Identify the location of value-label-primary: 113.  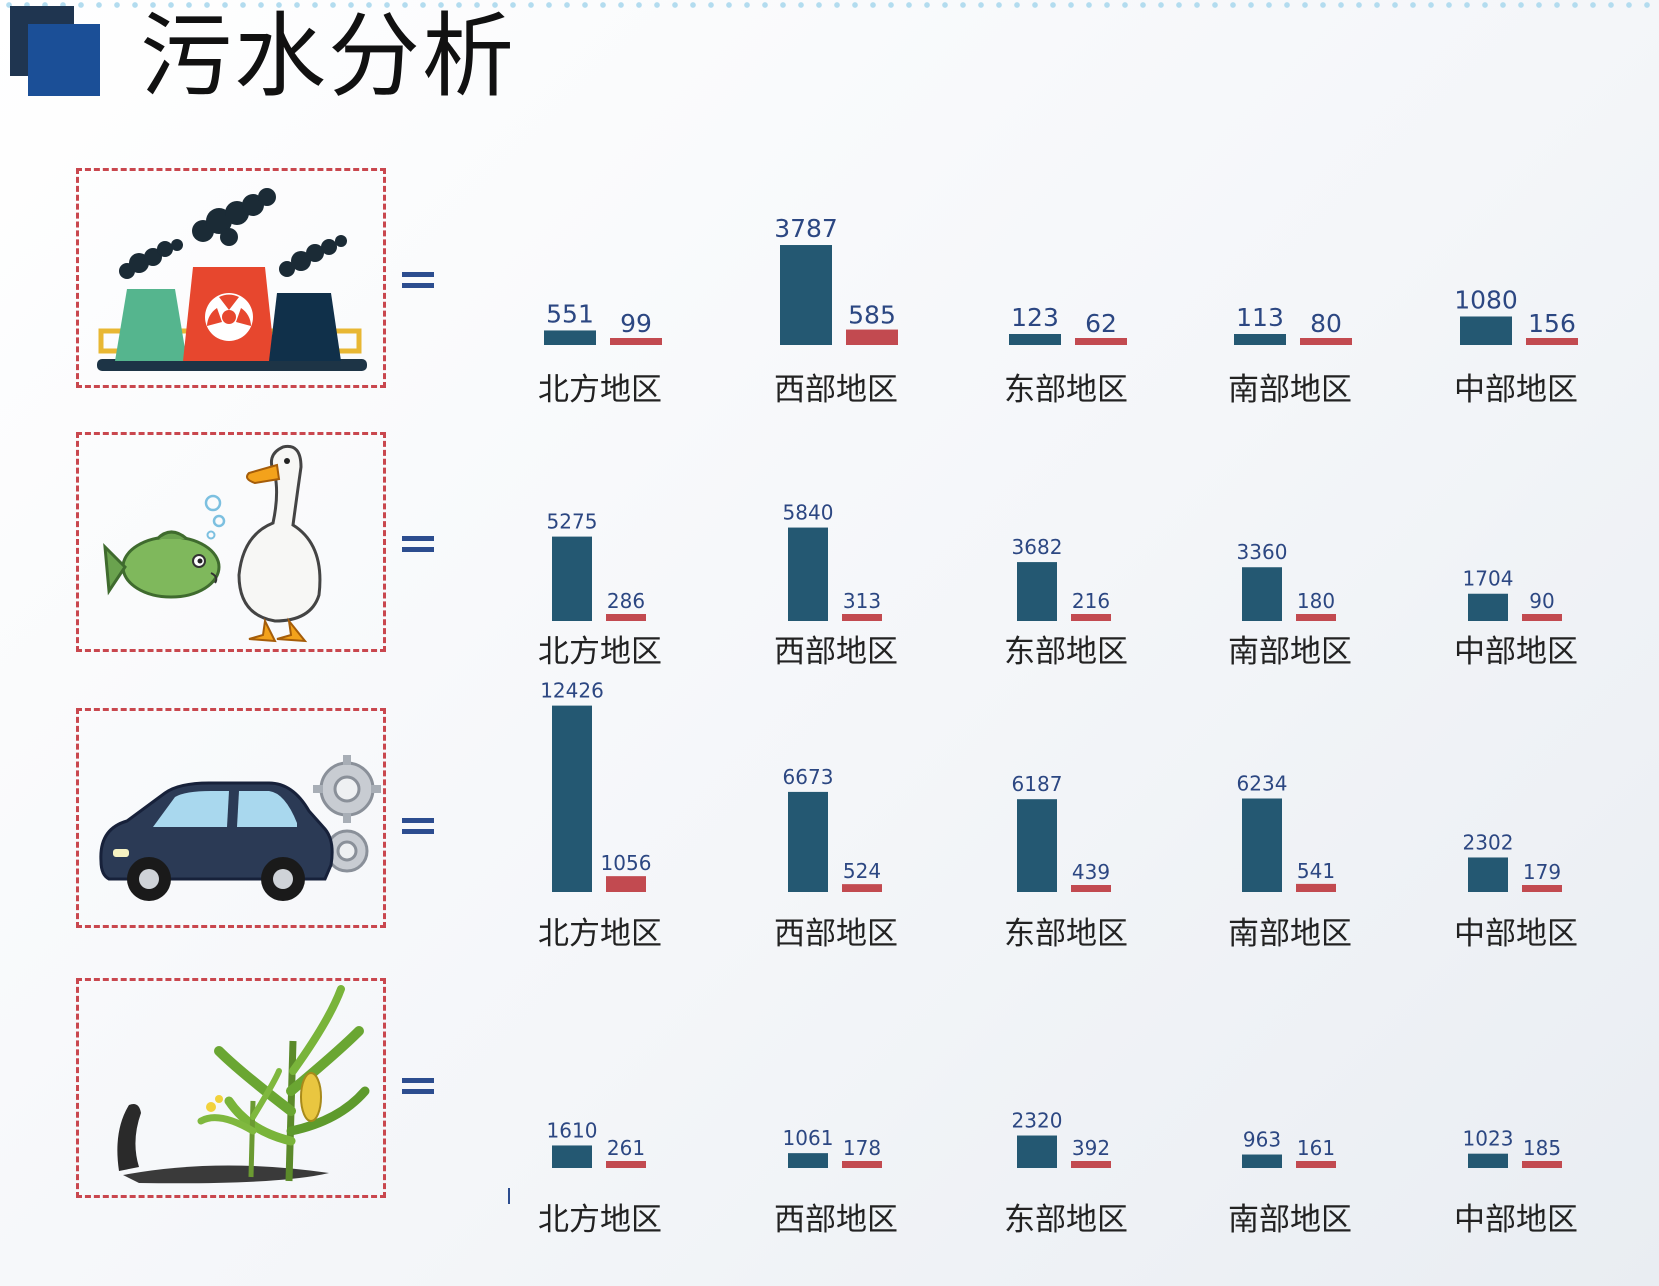
(1260, 317).